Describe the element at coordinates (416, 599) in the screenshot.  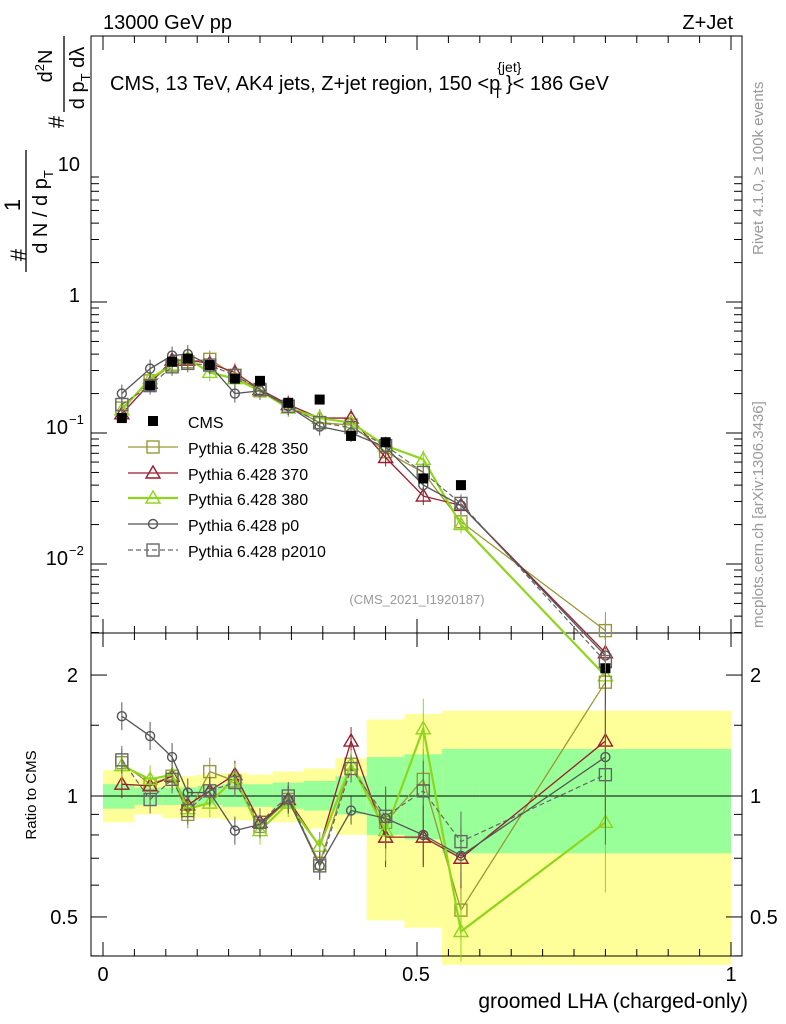
I see `analysis-watermark: (CMS_2021_I1920187)` at that location.